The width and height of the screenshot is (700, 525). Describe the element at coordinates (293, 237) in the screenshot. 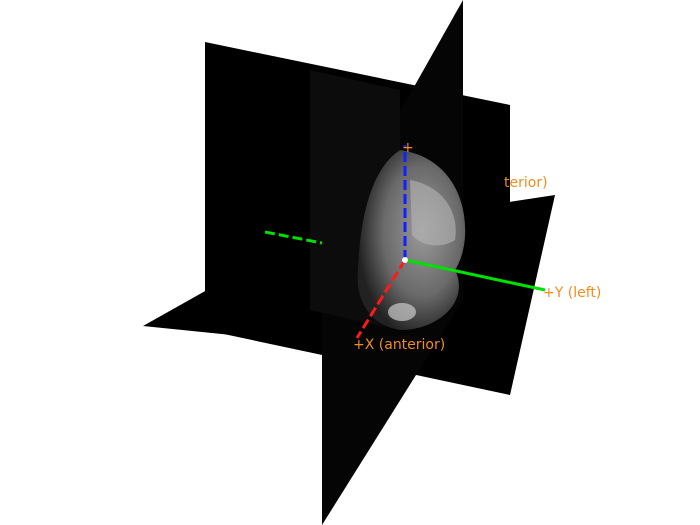

I see `y-axis-negative` at that location.